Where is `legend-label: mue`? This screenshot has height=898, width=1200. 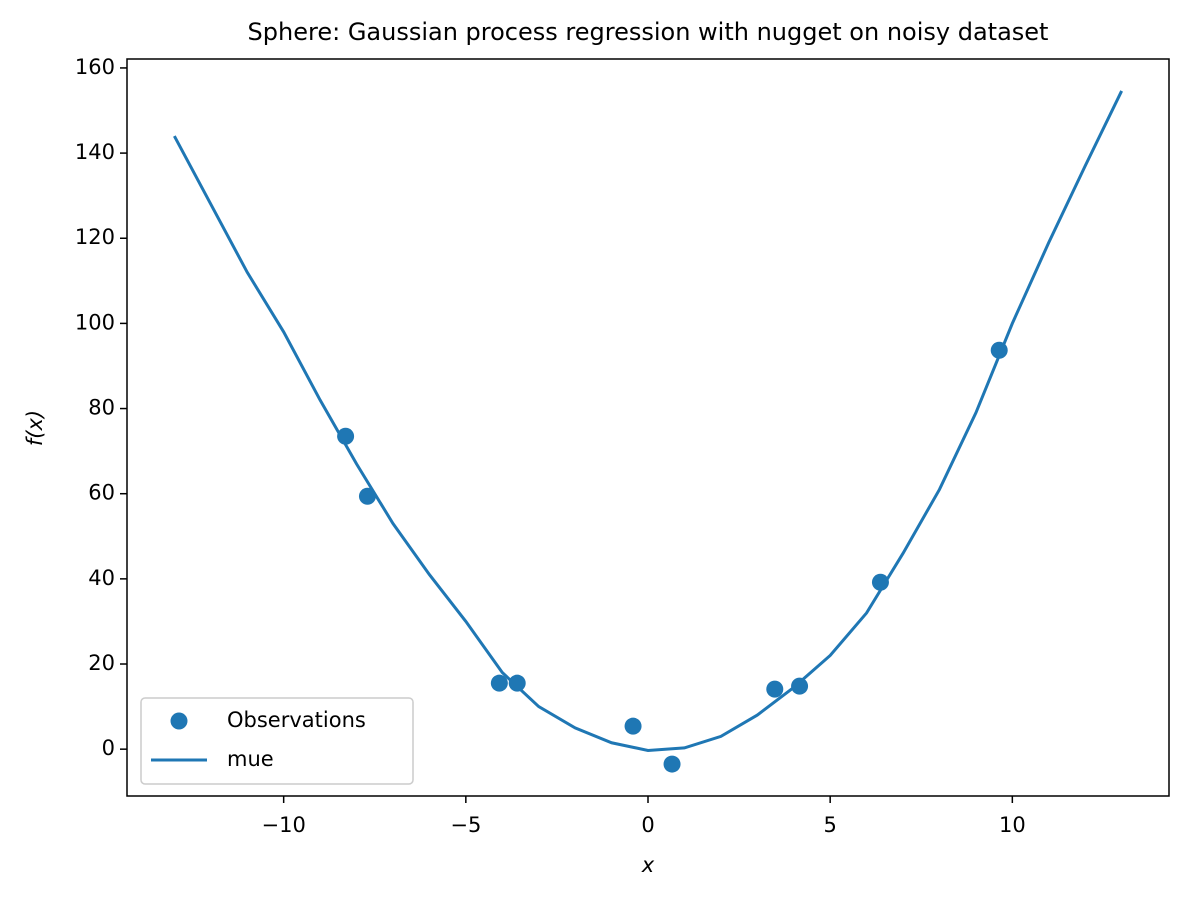 legend-label: mue is located at coordinates (250, 759).